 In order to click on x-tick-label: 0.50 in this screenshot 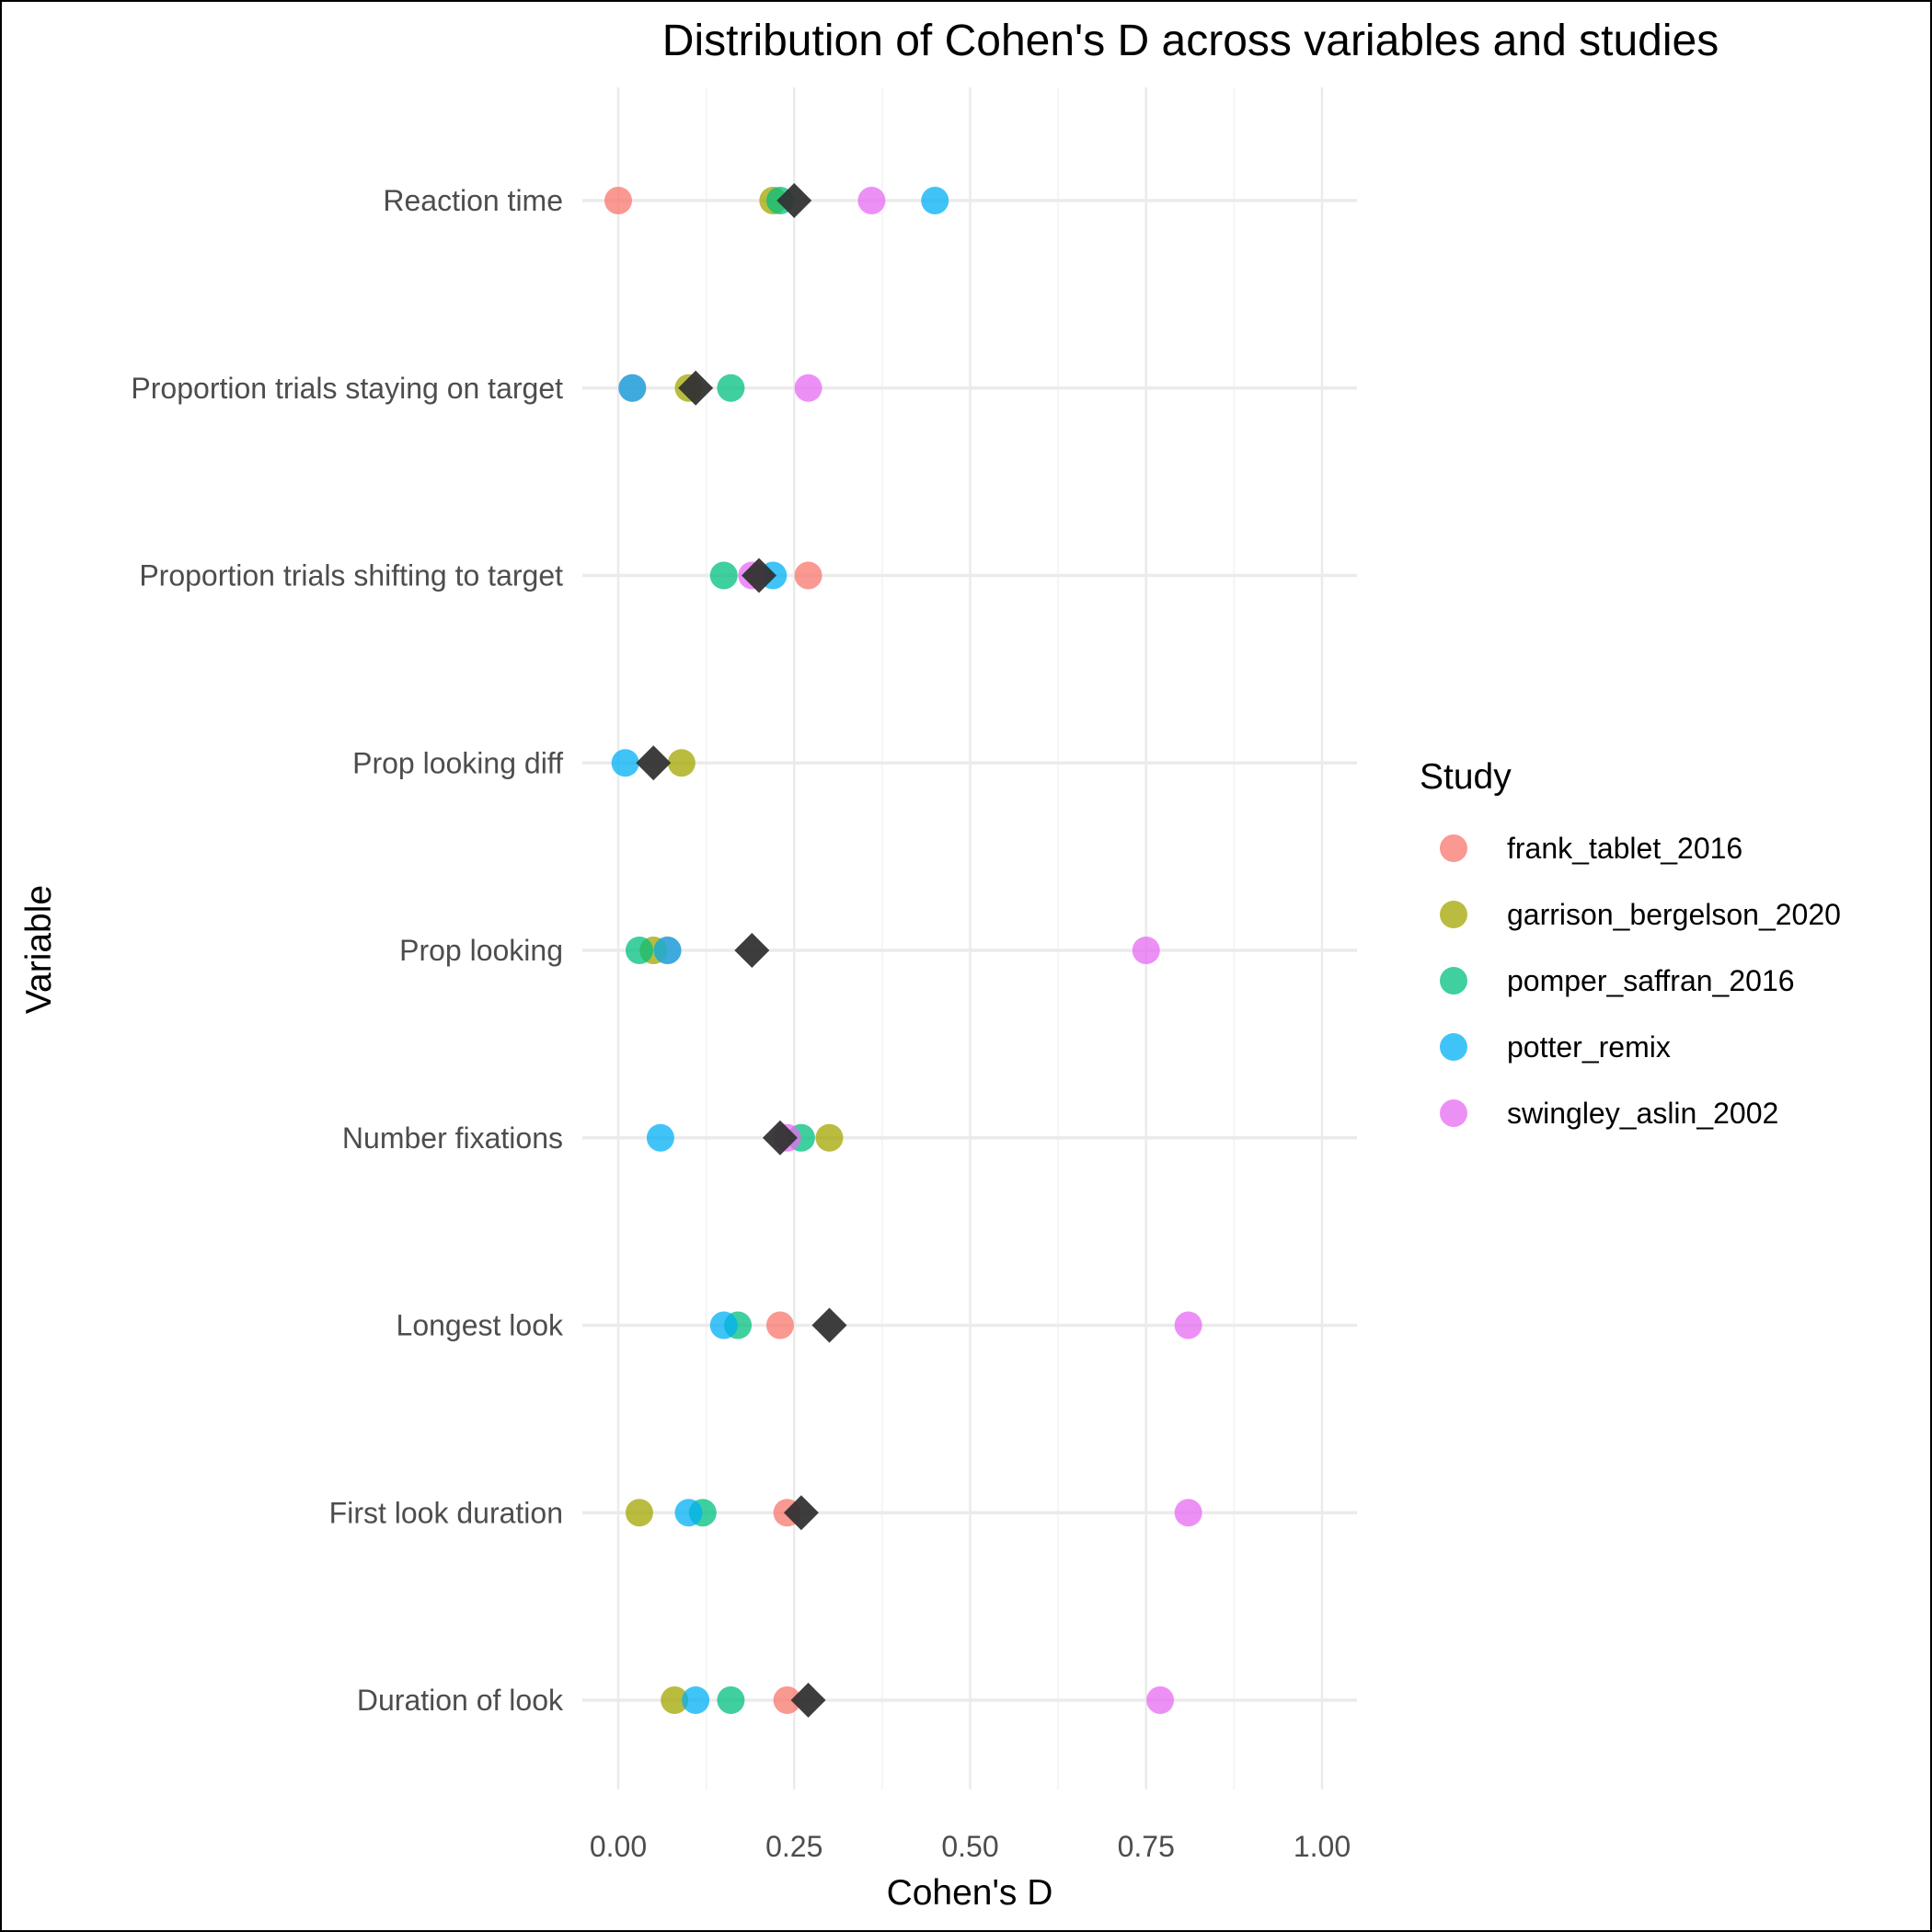, I will do `click(970, 1846)`.